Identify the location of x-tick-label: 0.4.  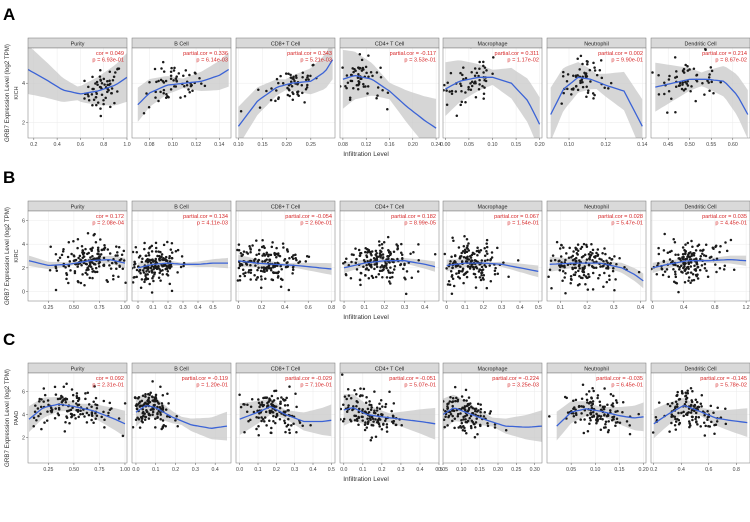
(681, 470).